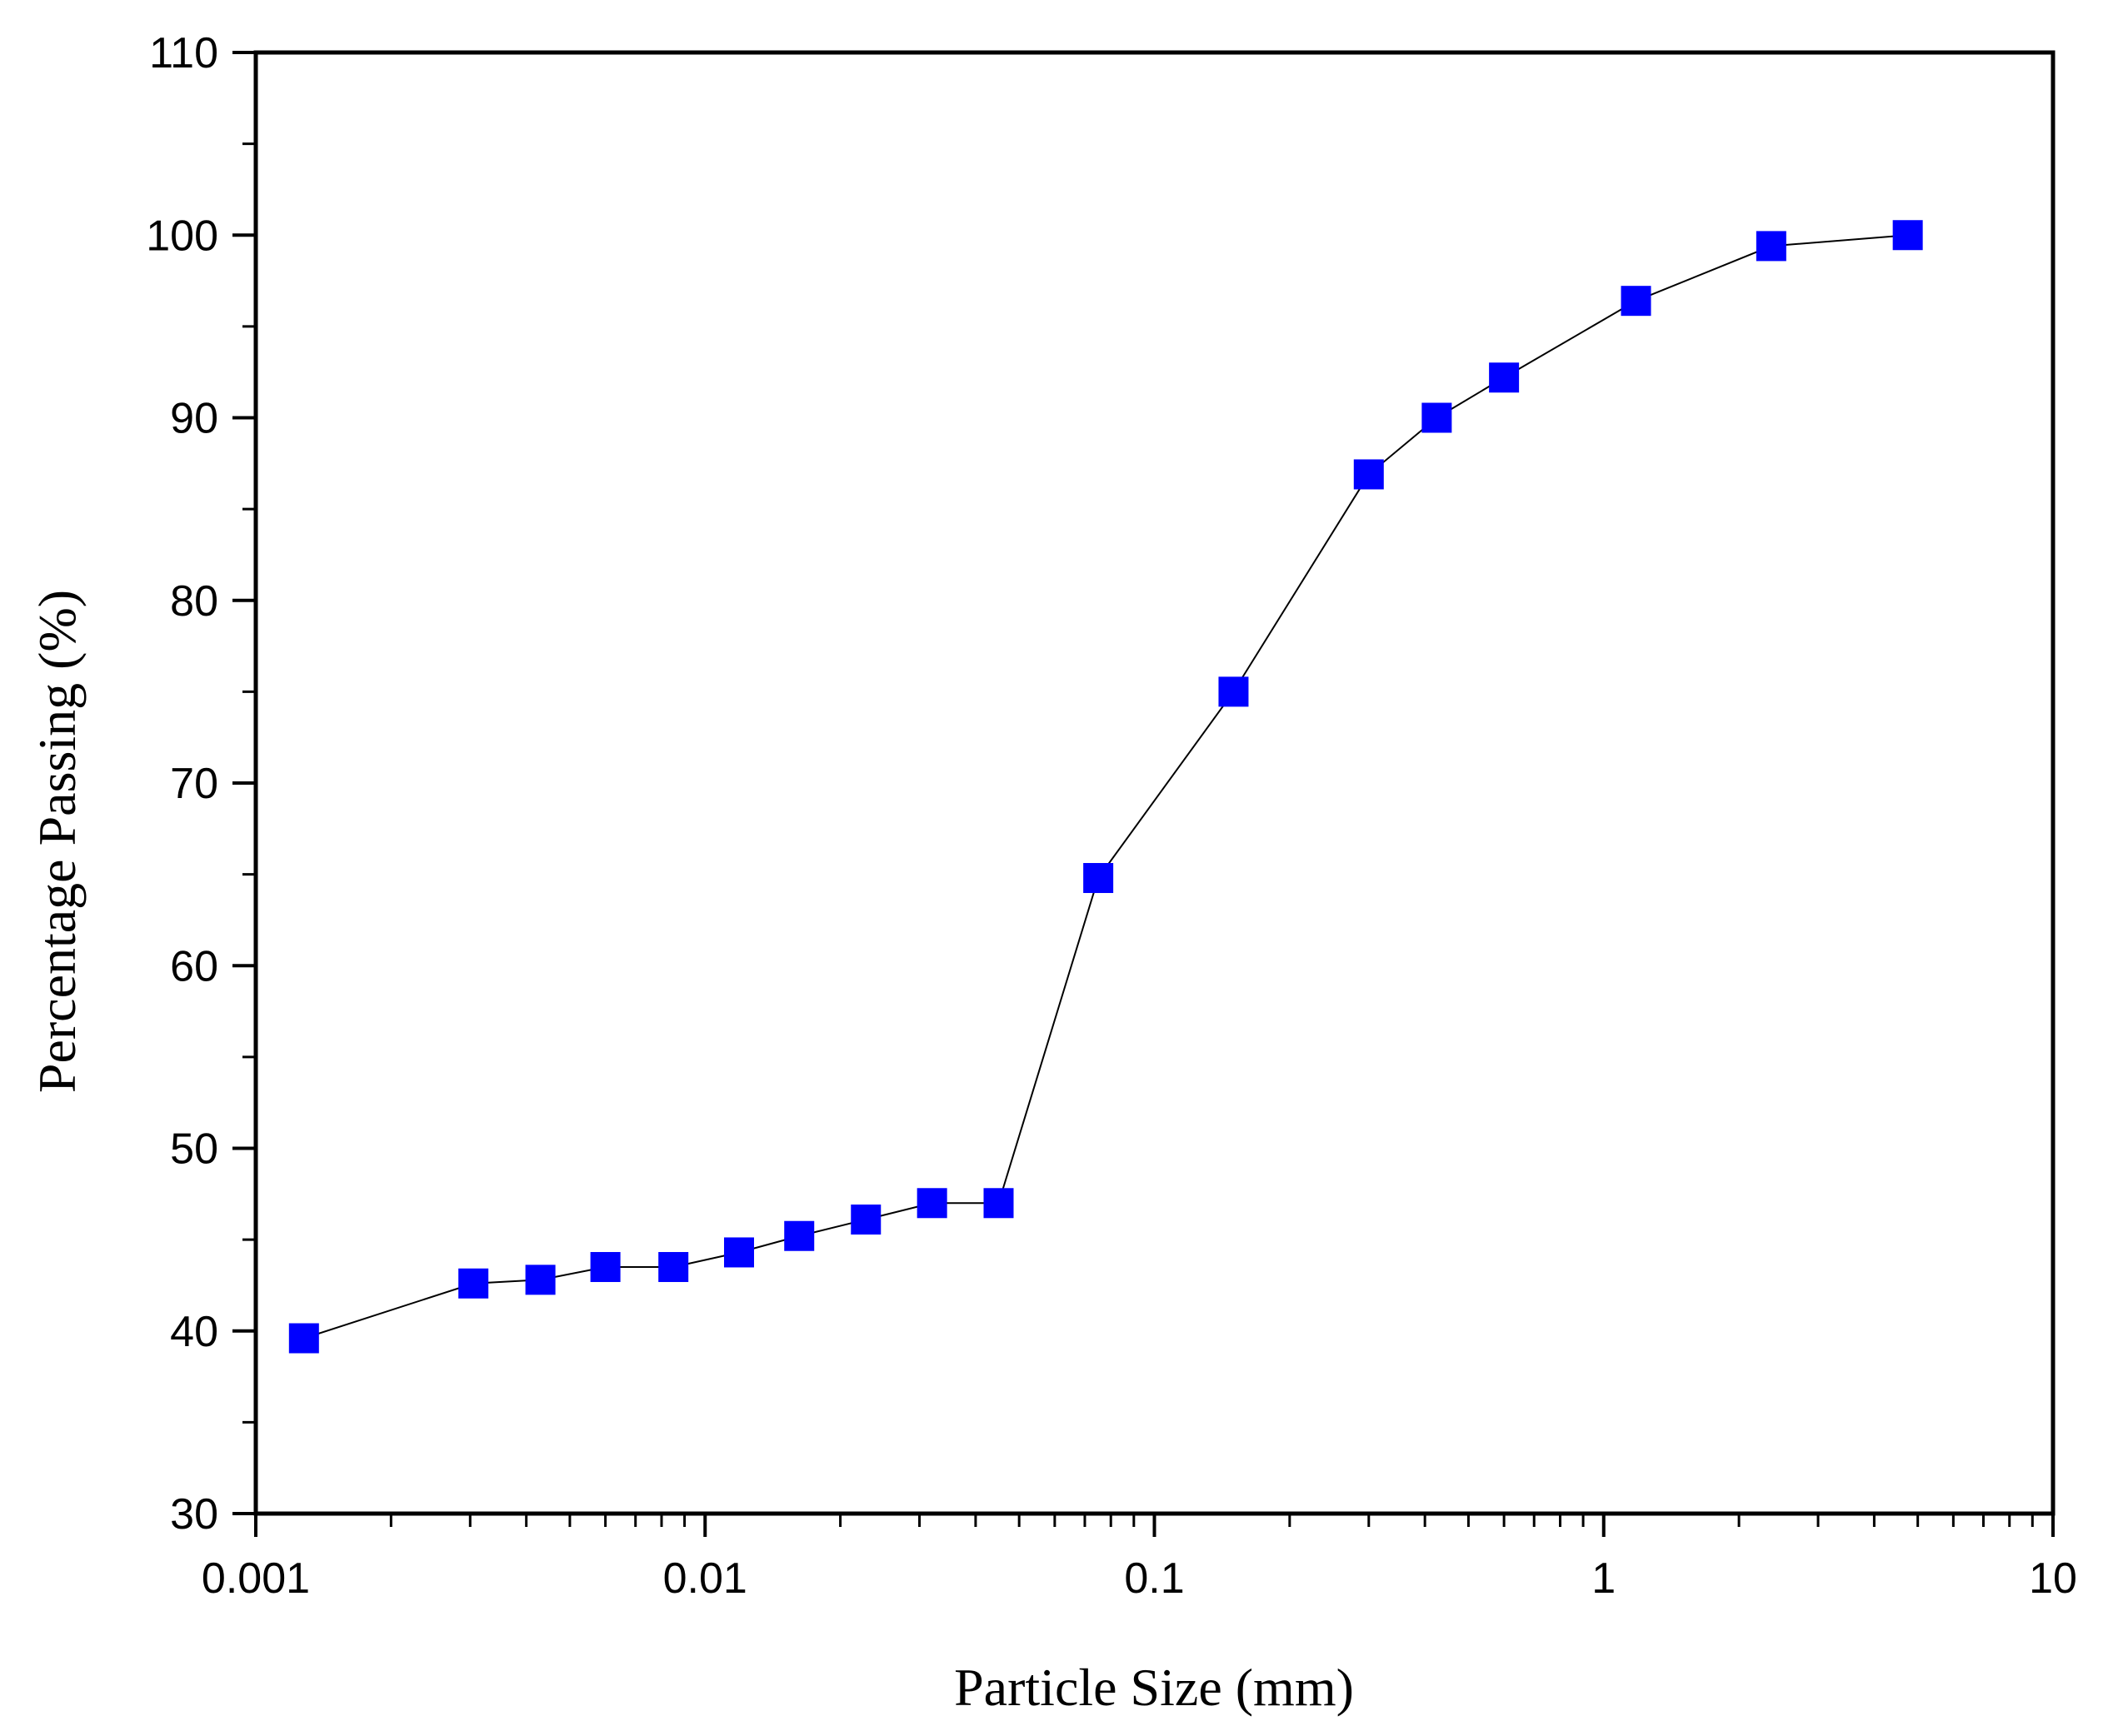 The width and height of the screenshot is (2103, 1736). What do you see at coordinates (705, 1578) in the screenshot?
I see `x-tick-label: 0.01` at bounding box center [705, 1578].